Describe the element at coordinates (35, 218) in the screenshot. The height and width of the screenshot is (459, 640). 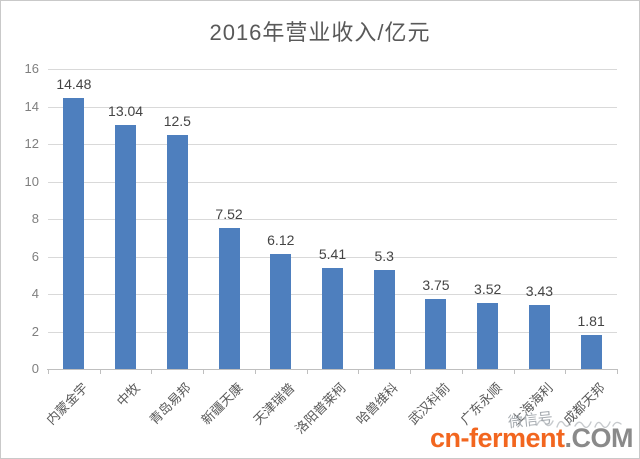
I see `y-axis-tick-label: 8` at that location.